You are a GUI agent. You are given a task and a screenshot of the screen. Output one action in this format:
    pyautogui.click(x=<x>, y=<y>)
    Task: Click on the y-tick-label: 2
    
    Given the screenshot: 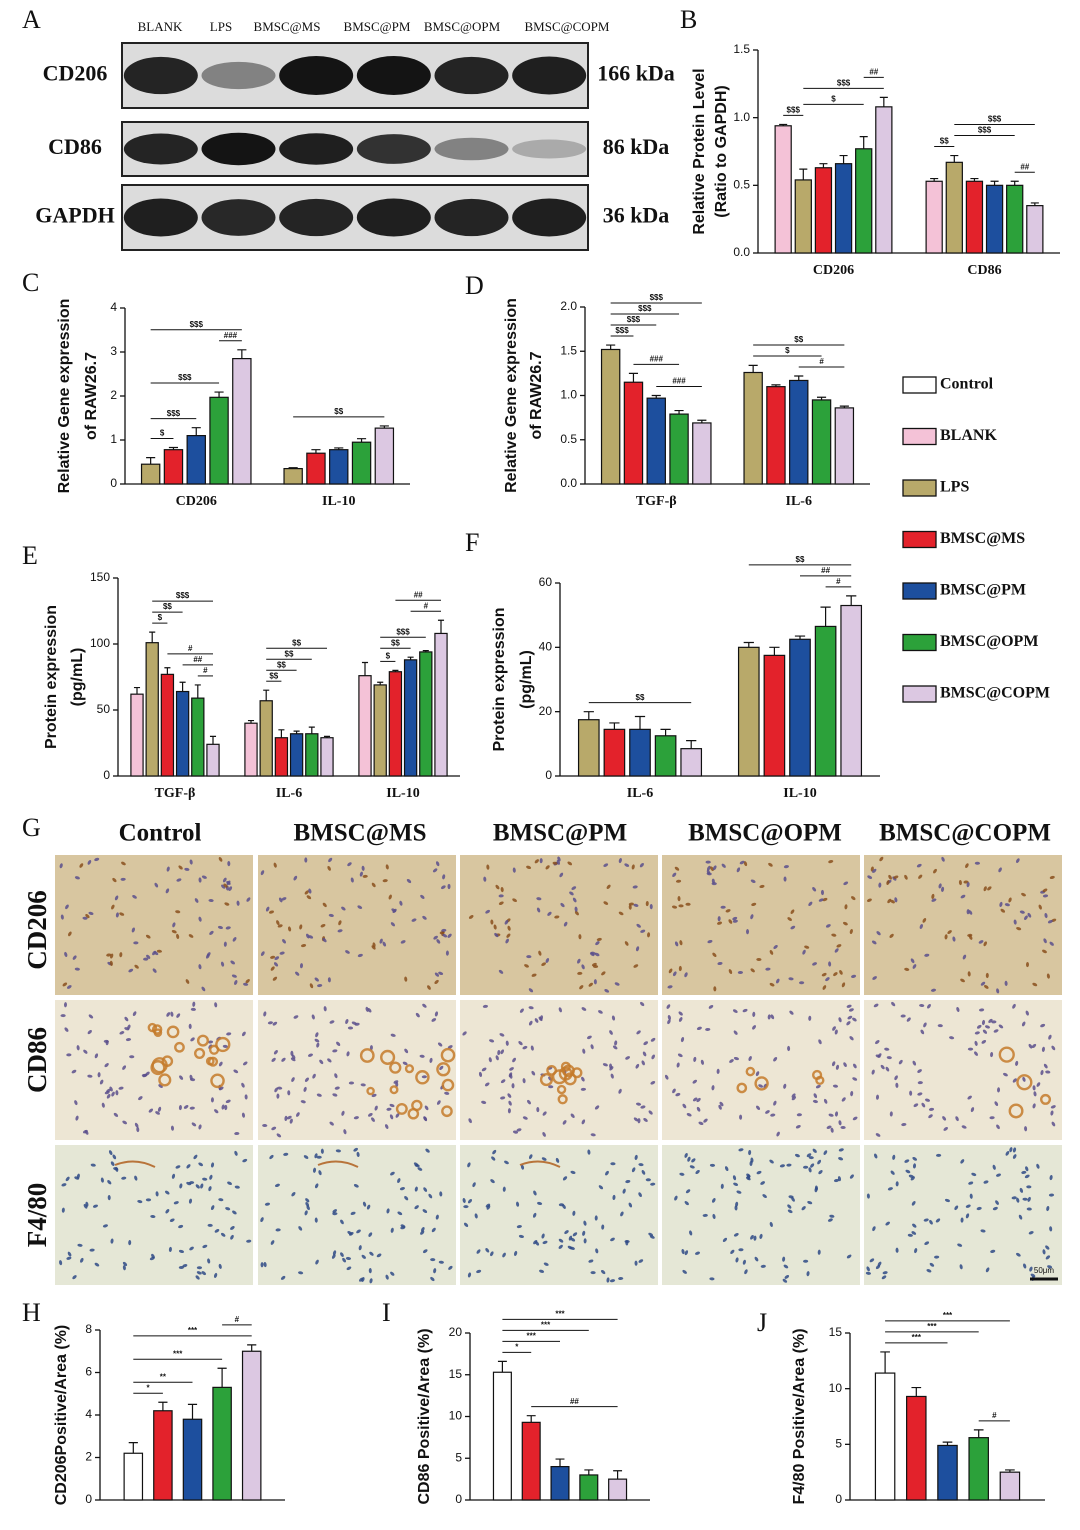 What is the action you would take?
    pyautogui.click(x=113, y=395)
    